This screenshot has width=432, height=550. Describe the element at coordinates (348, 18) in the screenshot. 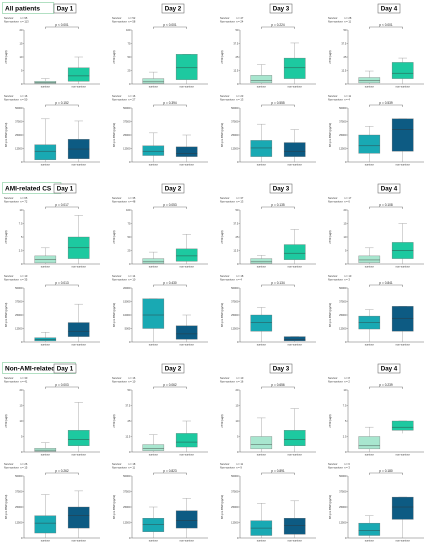

I see `s1-d4-ctni-count-survivor: n = 28` at that location.